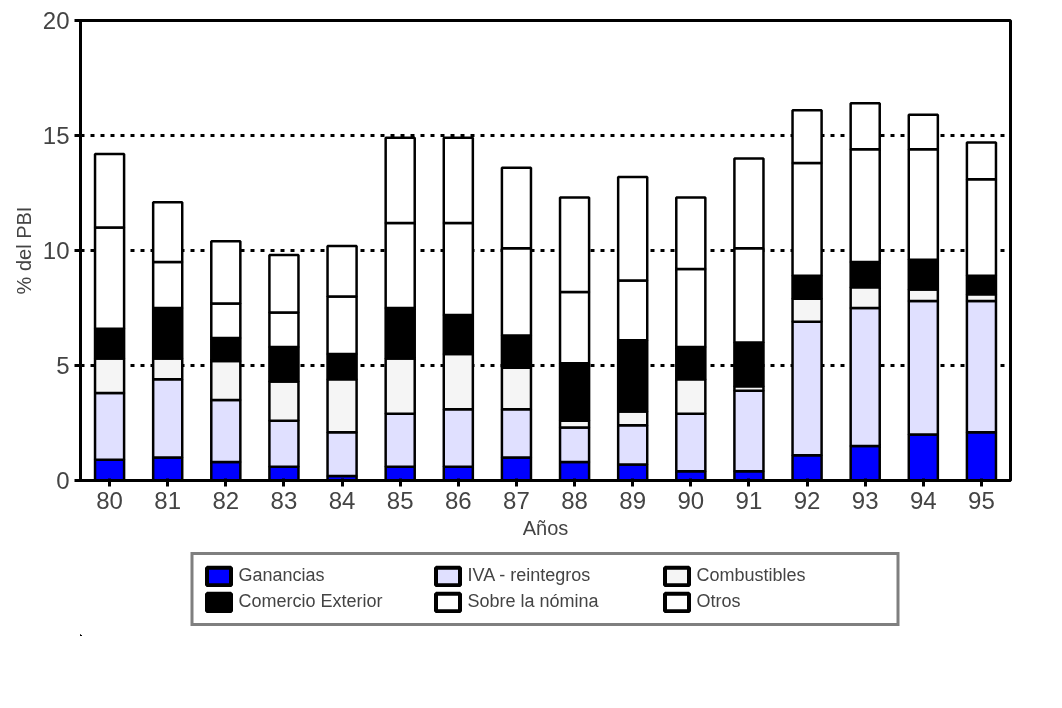  I want to click on x-tick-label: 84, so click(342, 500).